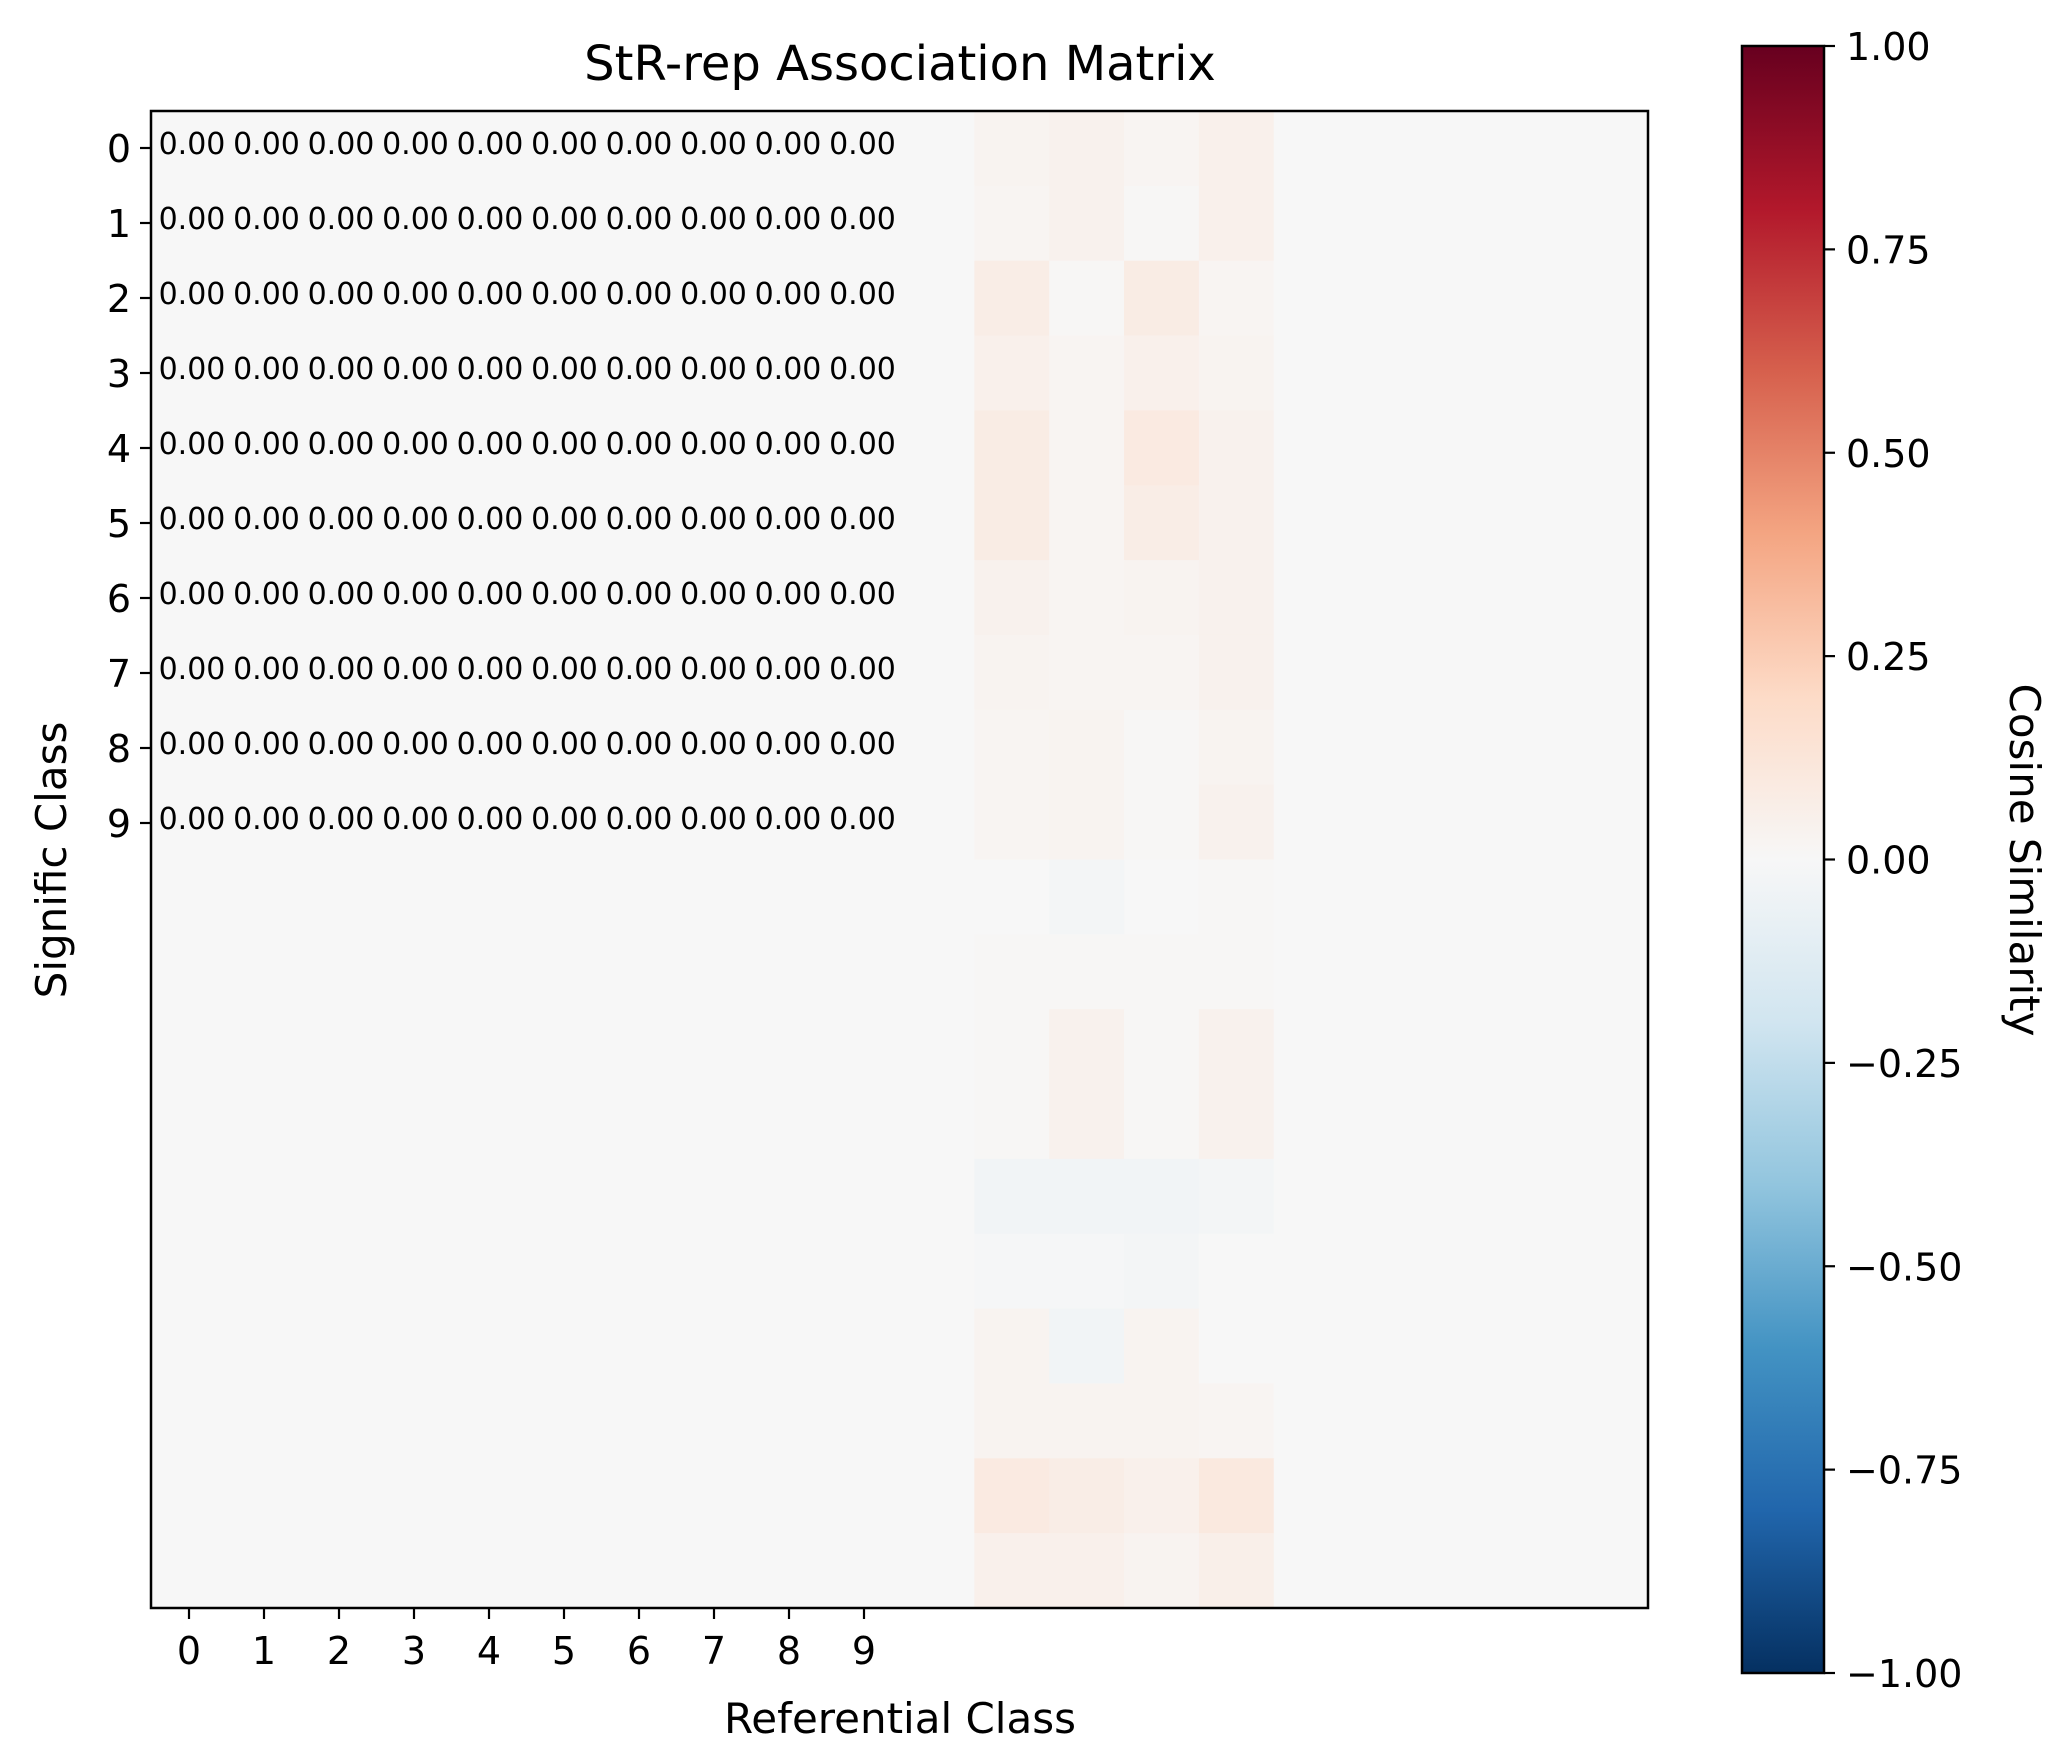 This screenshot has height=1764, width=2061. What do you see at coordinates (119, 149) in the screenshot?
I see `y-tick-label: 0` at bounding box center [119, 149].